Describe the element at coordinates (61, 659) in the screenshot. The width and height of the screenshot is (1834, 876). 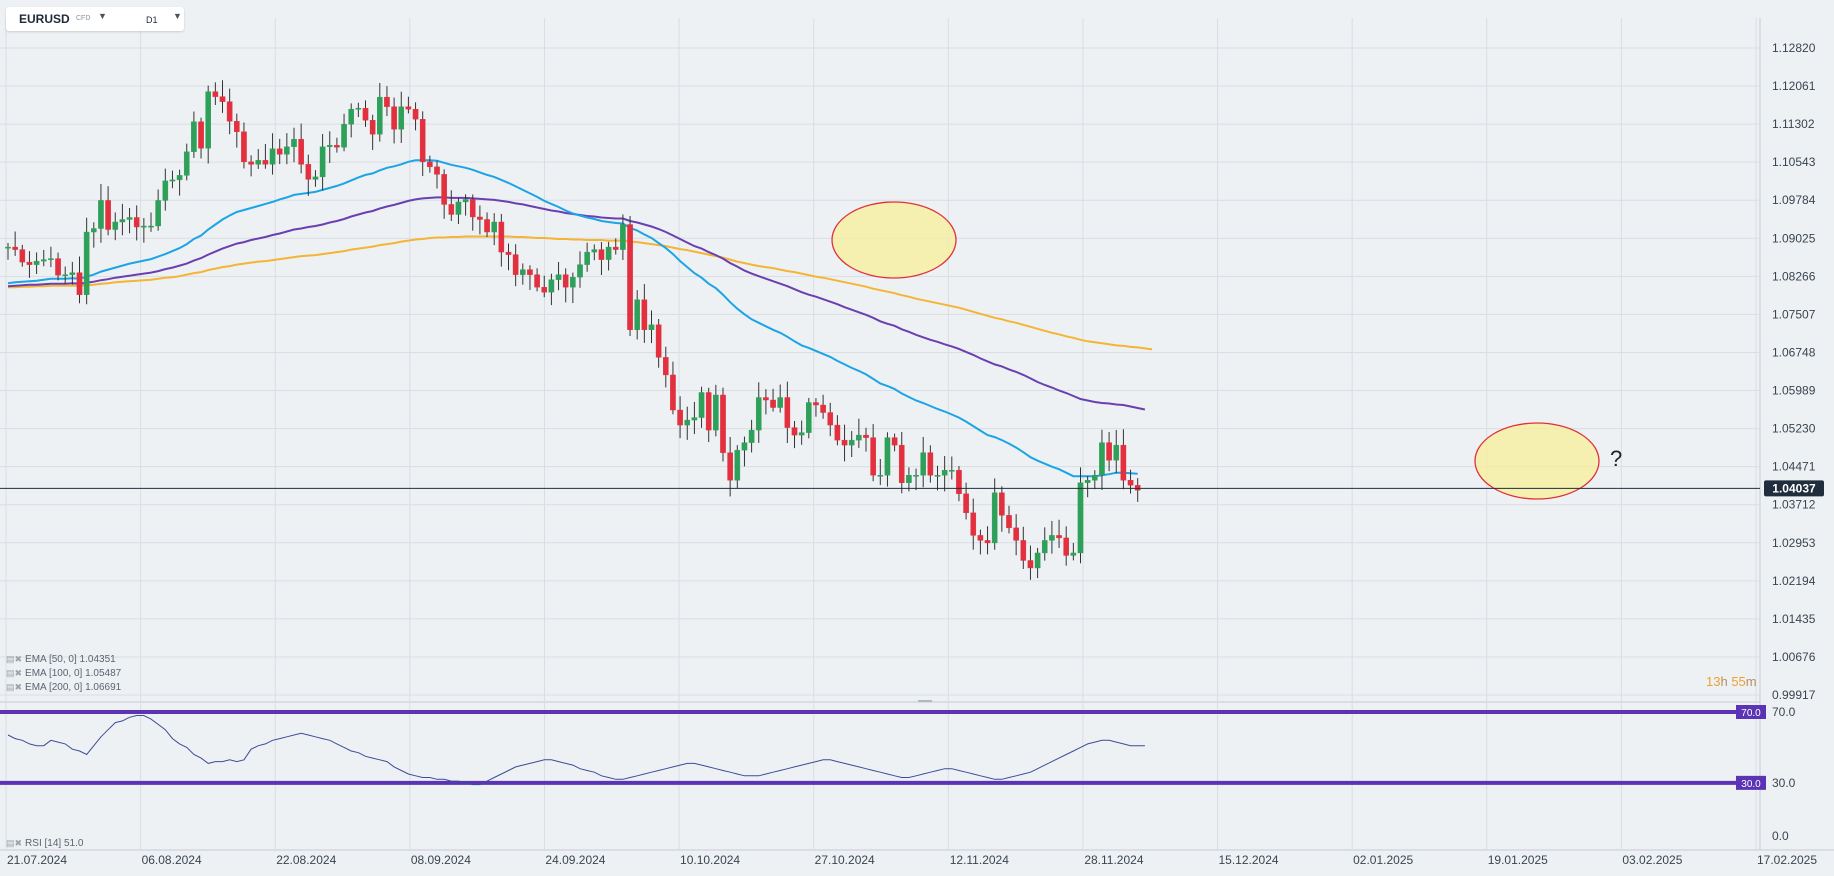
I see `ema50-legend: ▤✖ EMA [50, 0] 1.04351` at that location.